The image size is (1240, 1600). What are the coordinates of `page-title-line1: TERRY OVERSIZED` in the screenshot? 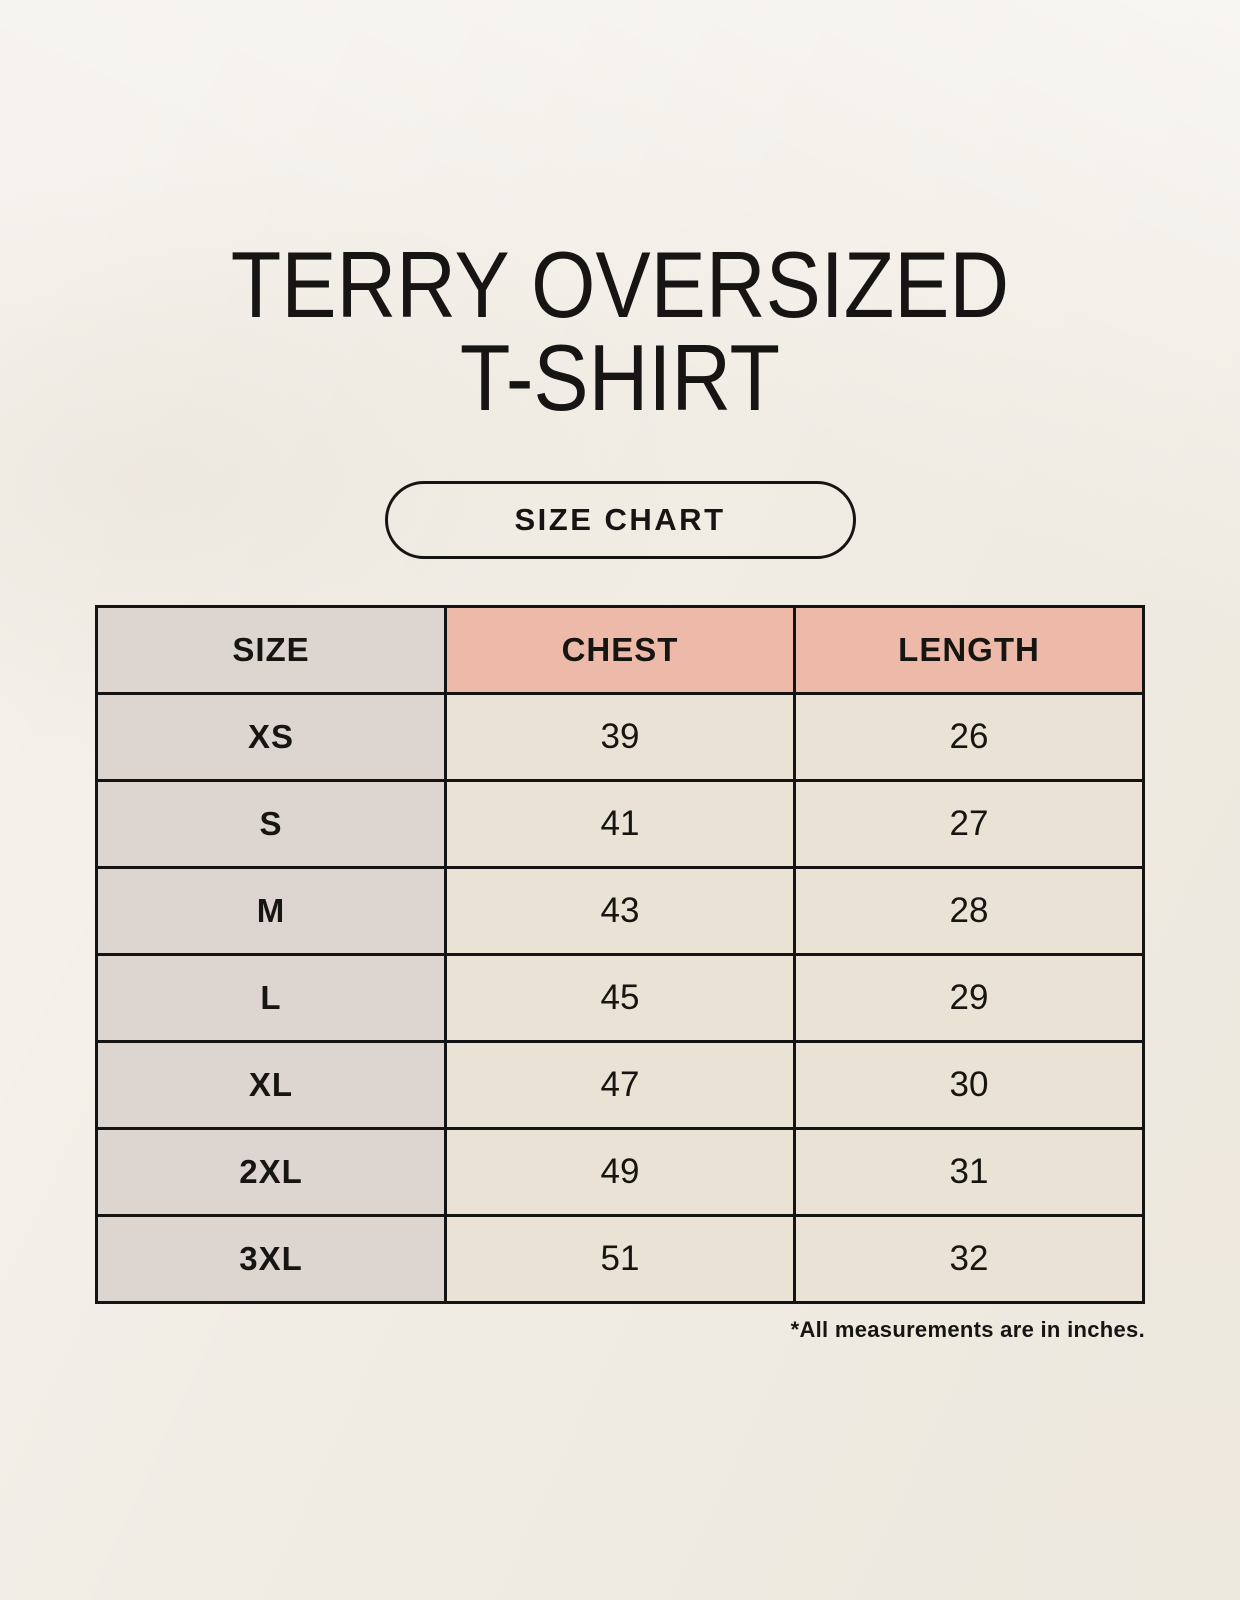 It's located at (620, 284).